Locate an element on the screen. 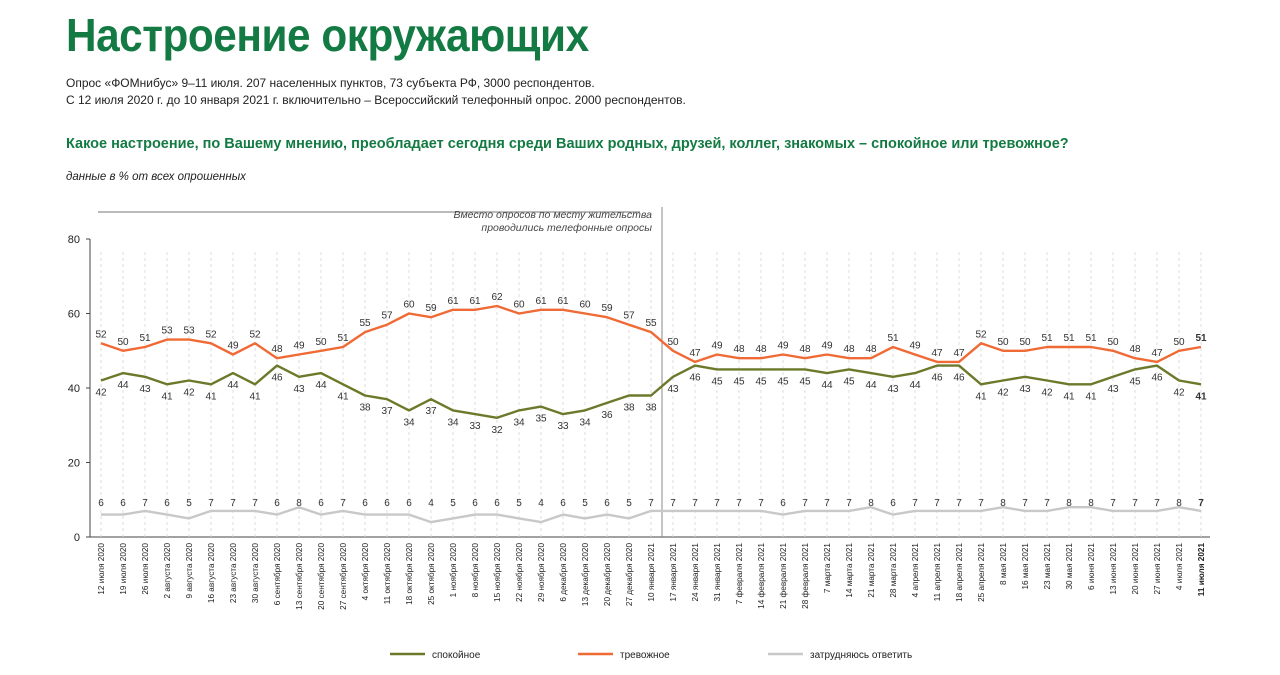 The height and width of the screenshot is (675, 1280). y-tick-label: 0 is located at coordinates (77, 538).